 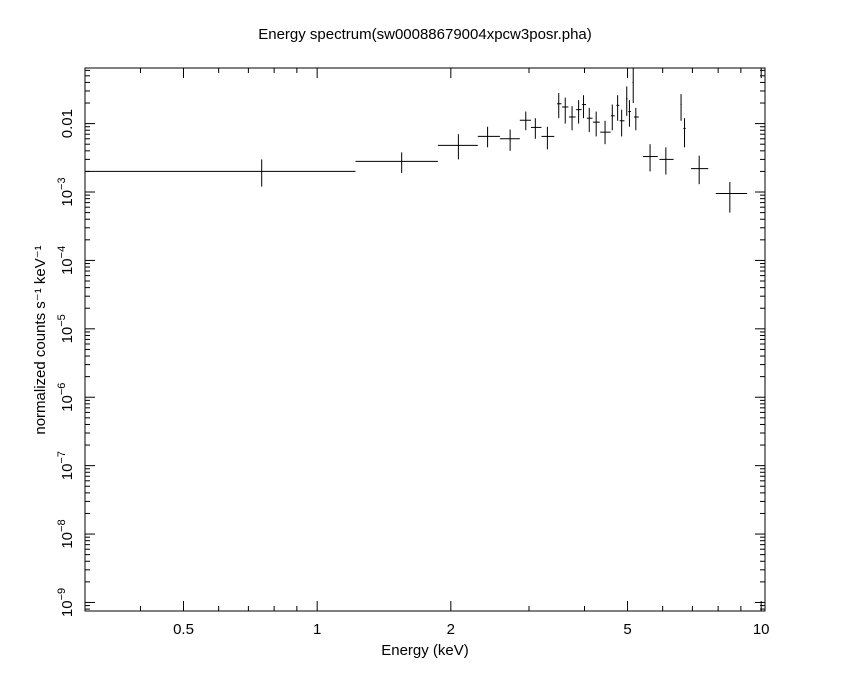 I want to click on y-tick-label: 10−7, so click(x=66, y=465).